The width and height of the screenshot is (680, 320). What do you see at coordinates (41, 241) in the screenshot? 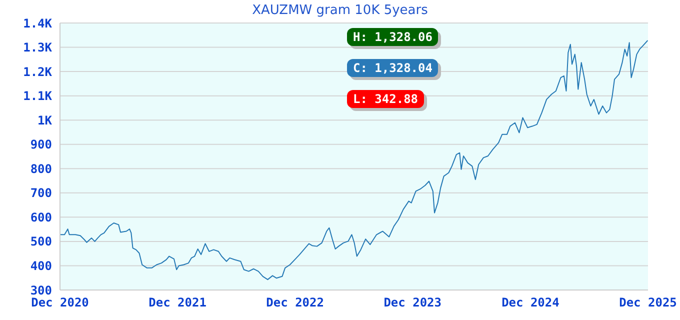
I see `y-tick-label: 500` at bounding box center [41, 241].